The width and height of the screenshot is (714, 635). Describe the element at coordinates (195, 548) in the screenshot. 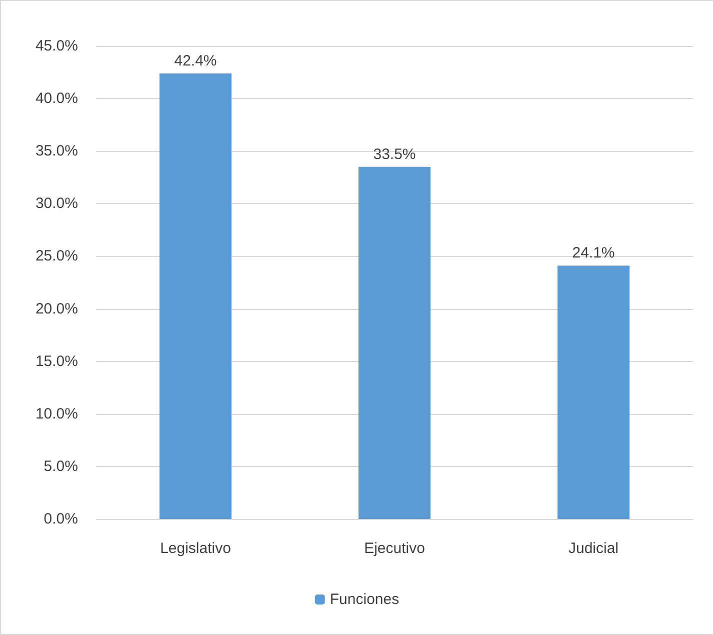

I see `x-tick-label: Legislativo` at that location.